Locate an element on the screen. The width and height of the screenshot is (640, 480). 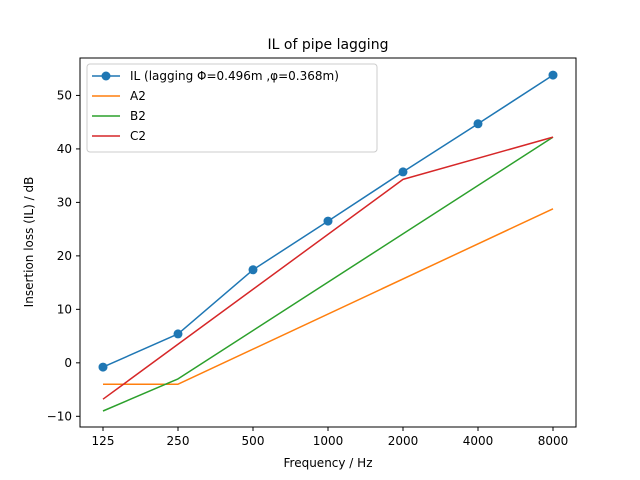
y-axis-label: Insertion loss (IL) / dB is located at coordinates (29, 242).